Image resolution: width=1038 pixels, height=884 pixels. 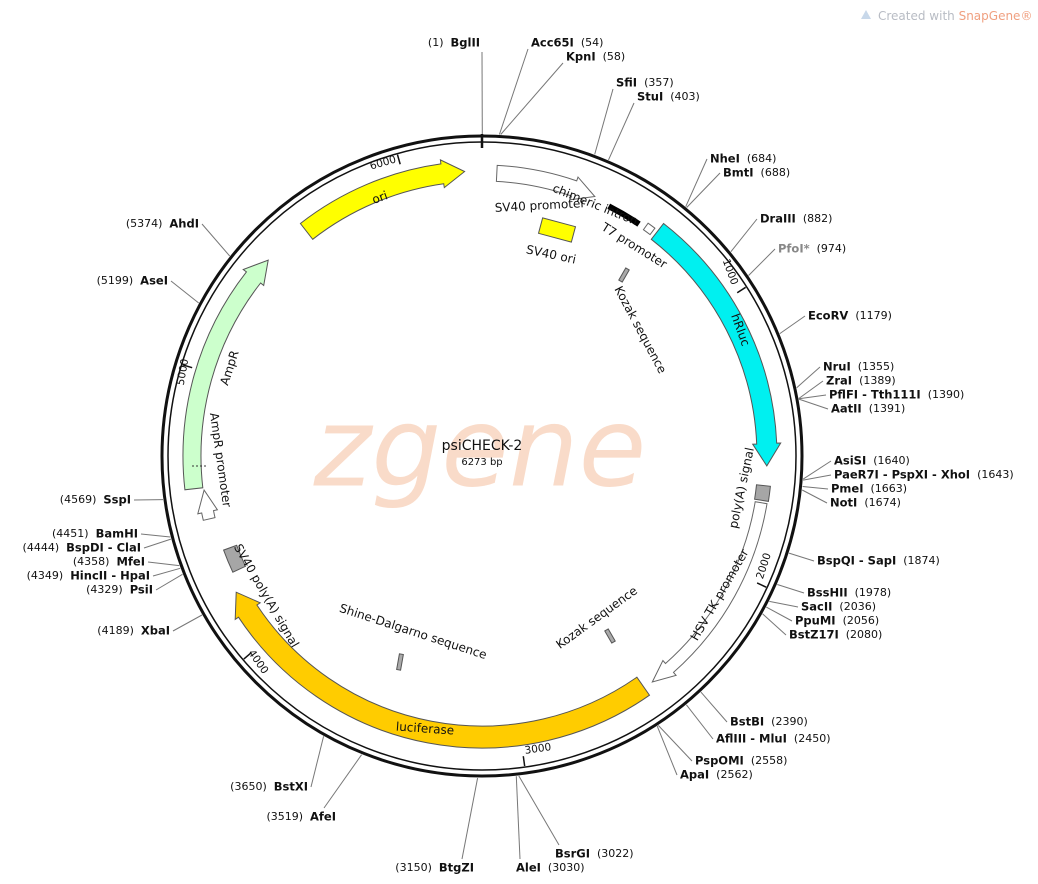 What do you see at coordinates (624, 215) in the screenshot?
I see `feature-chimeric-intron` at bounding box center [624, 215].